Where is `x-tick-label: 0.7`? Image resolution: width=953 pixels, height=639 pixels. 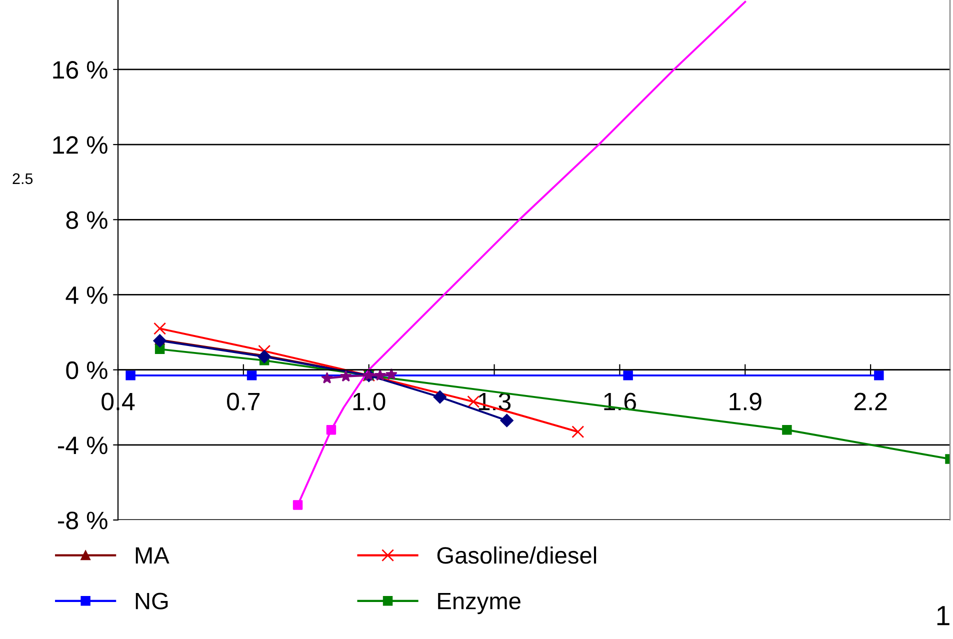 x-tick-label: 0.7 is located at coordinates (243, 401).